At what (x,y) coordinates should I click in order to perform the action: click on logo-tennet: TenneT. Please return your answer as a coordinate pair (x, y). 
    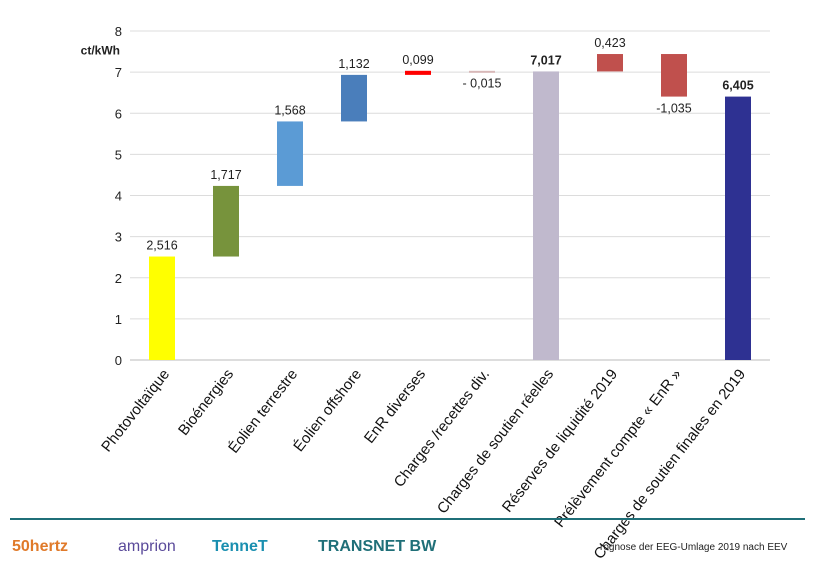
    Looking at the image, I should click on (240, 546).